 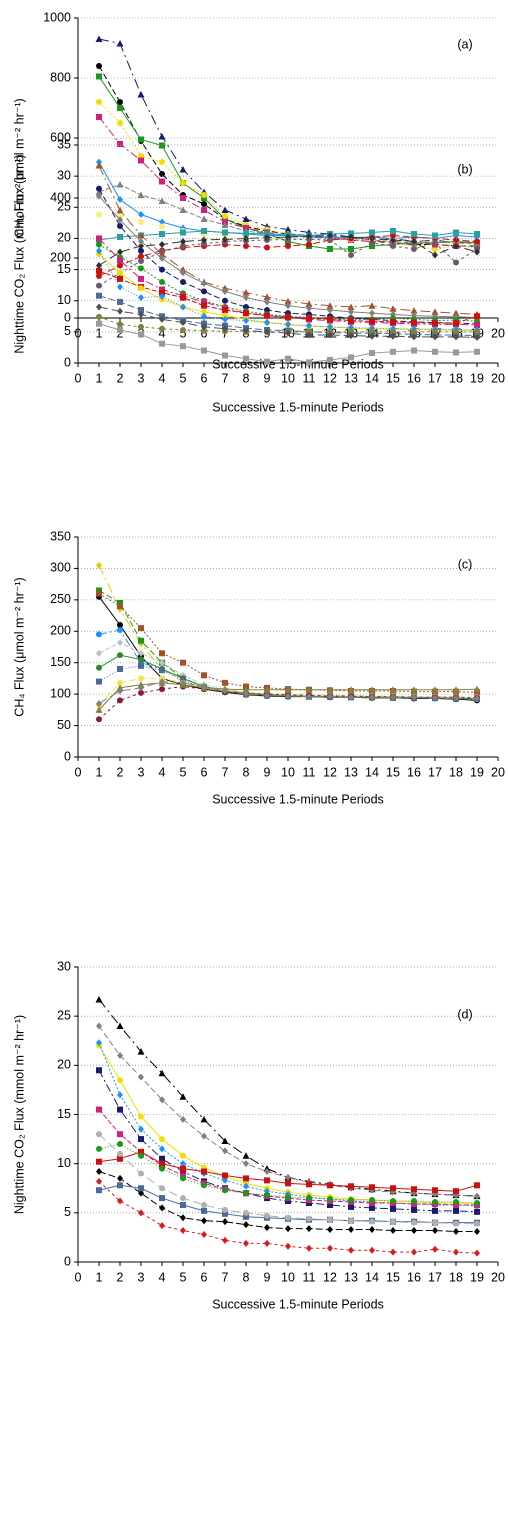 What do you see at coordinates (99, 333) in the screenshot?
I see `x-tick-label: 1` at bounding box center [99, 333].